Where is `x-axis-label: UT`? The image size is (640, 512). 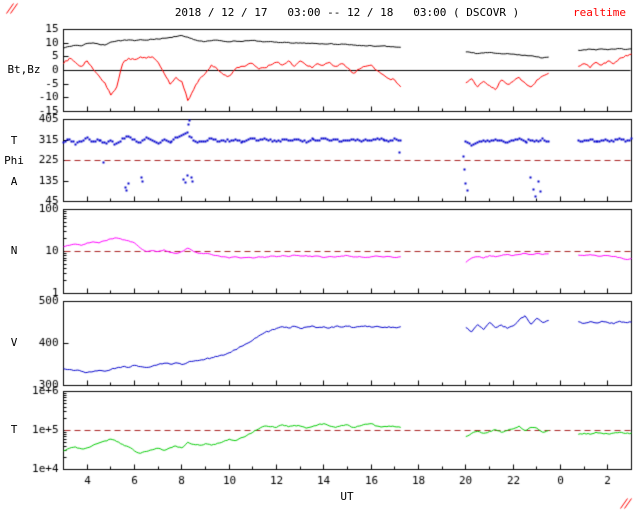 x-axis-label: UT is located at coordinates (347, 496).